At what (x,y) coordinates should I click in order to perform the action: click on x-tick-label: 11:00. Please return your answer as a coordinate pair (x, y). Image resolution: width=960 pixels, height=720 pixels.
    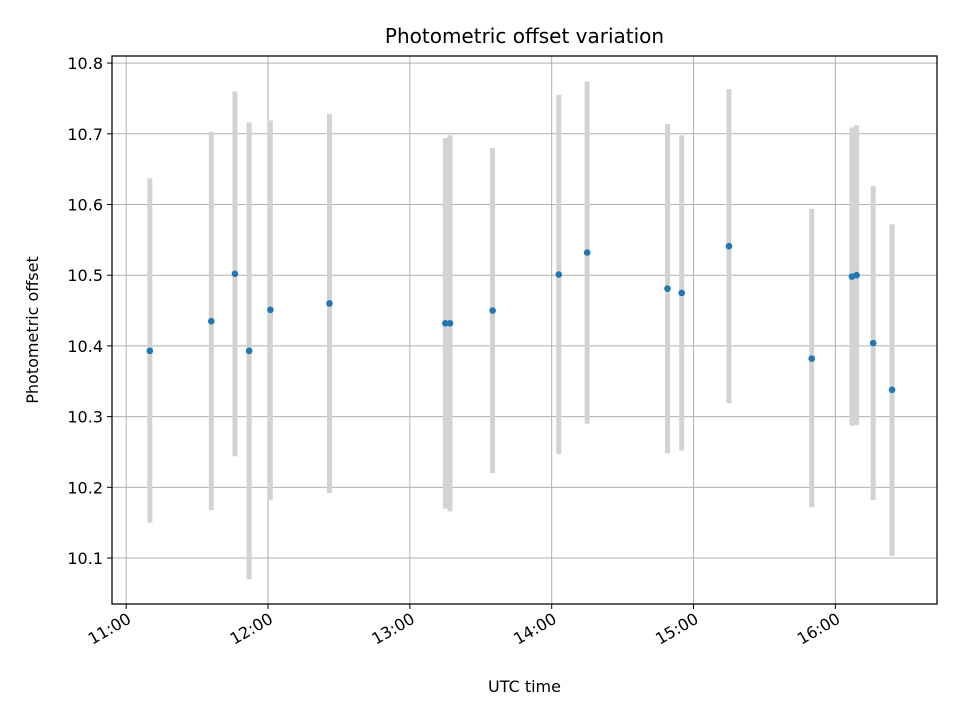
    Looking at the image, I should click on (109, 629).